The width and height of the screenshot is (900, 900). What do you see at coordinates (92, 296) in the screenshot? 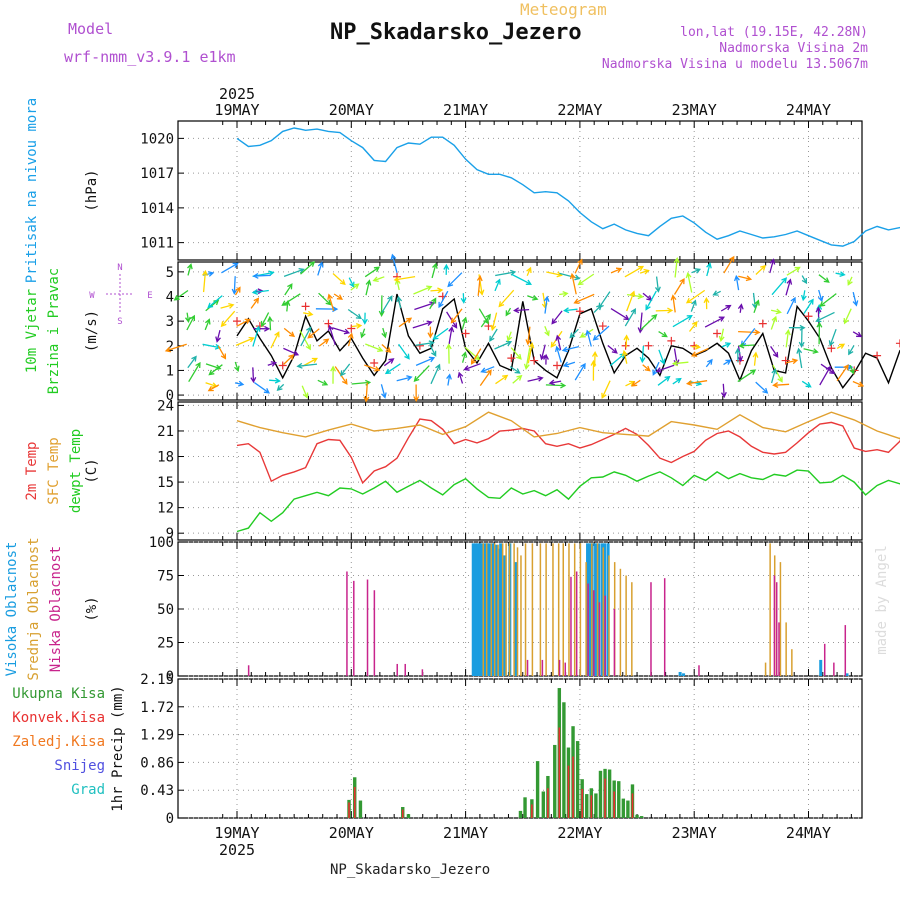
I see `compass-label: W` at bounding box center [92, 296].